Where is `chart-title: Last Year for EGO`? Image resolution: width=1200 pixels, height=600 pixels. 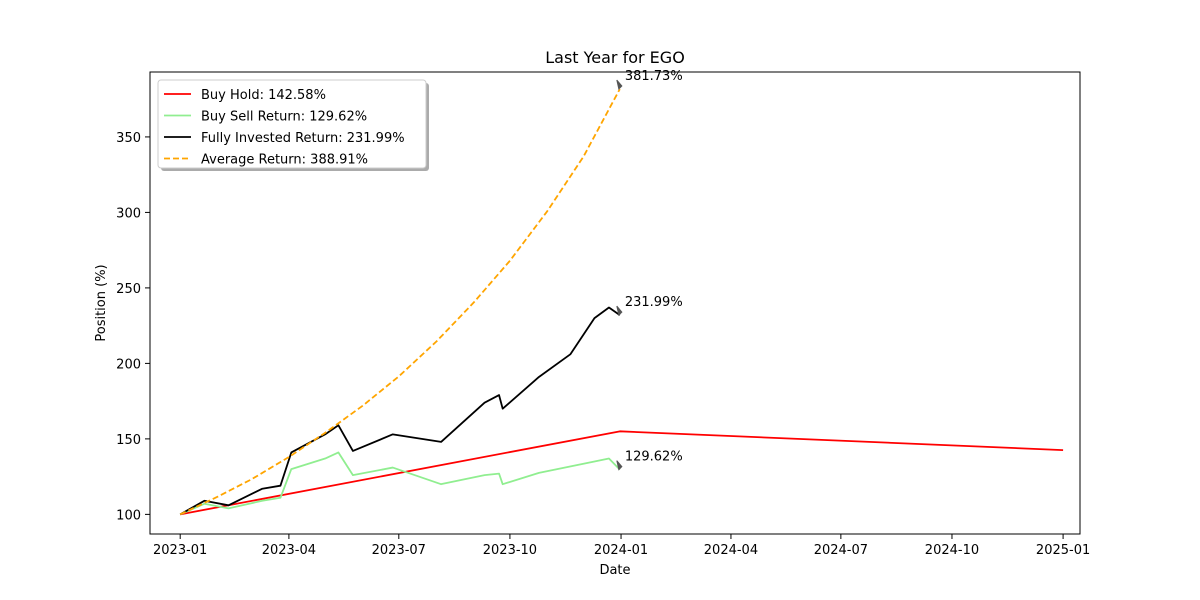
chart-title: Last Year for EGO is located at coordinates (615, 57).